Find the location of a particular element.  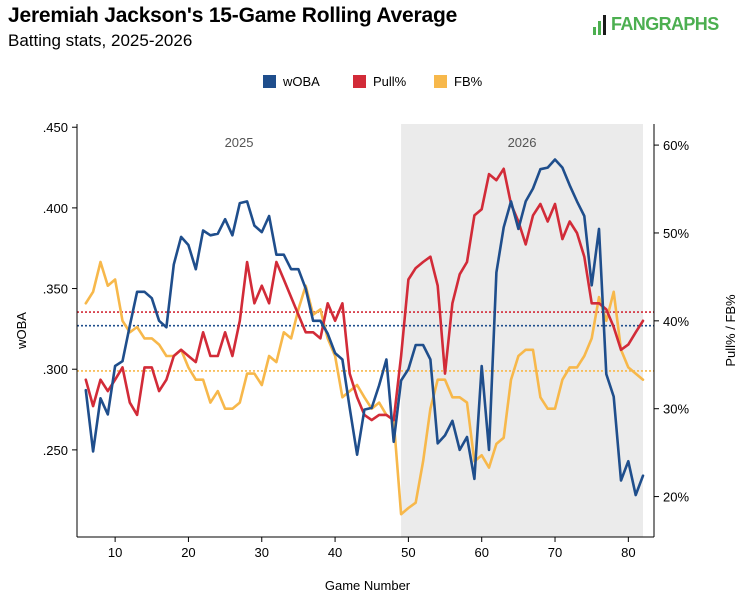

y-right-tick-label: 60% is located at coordinates (676, 145).